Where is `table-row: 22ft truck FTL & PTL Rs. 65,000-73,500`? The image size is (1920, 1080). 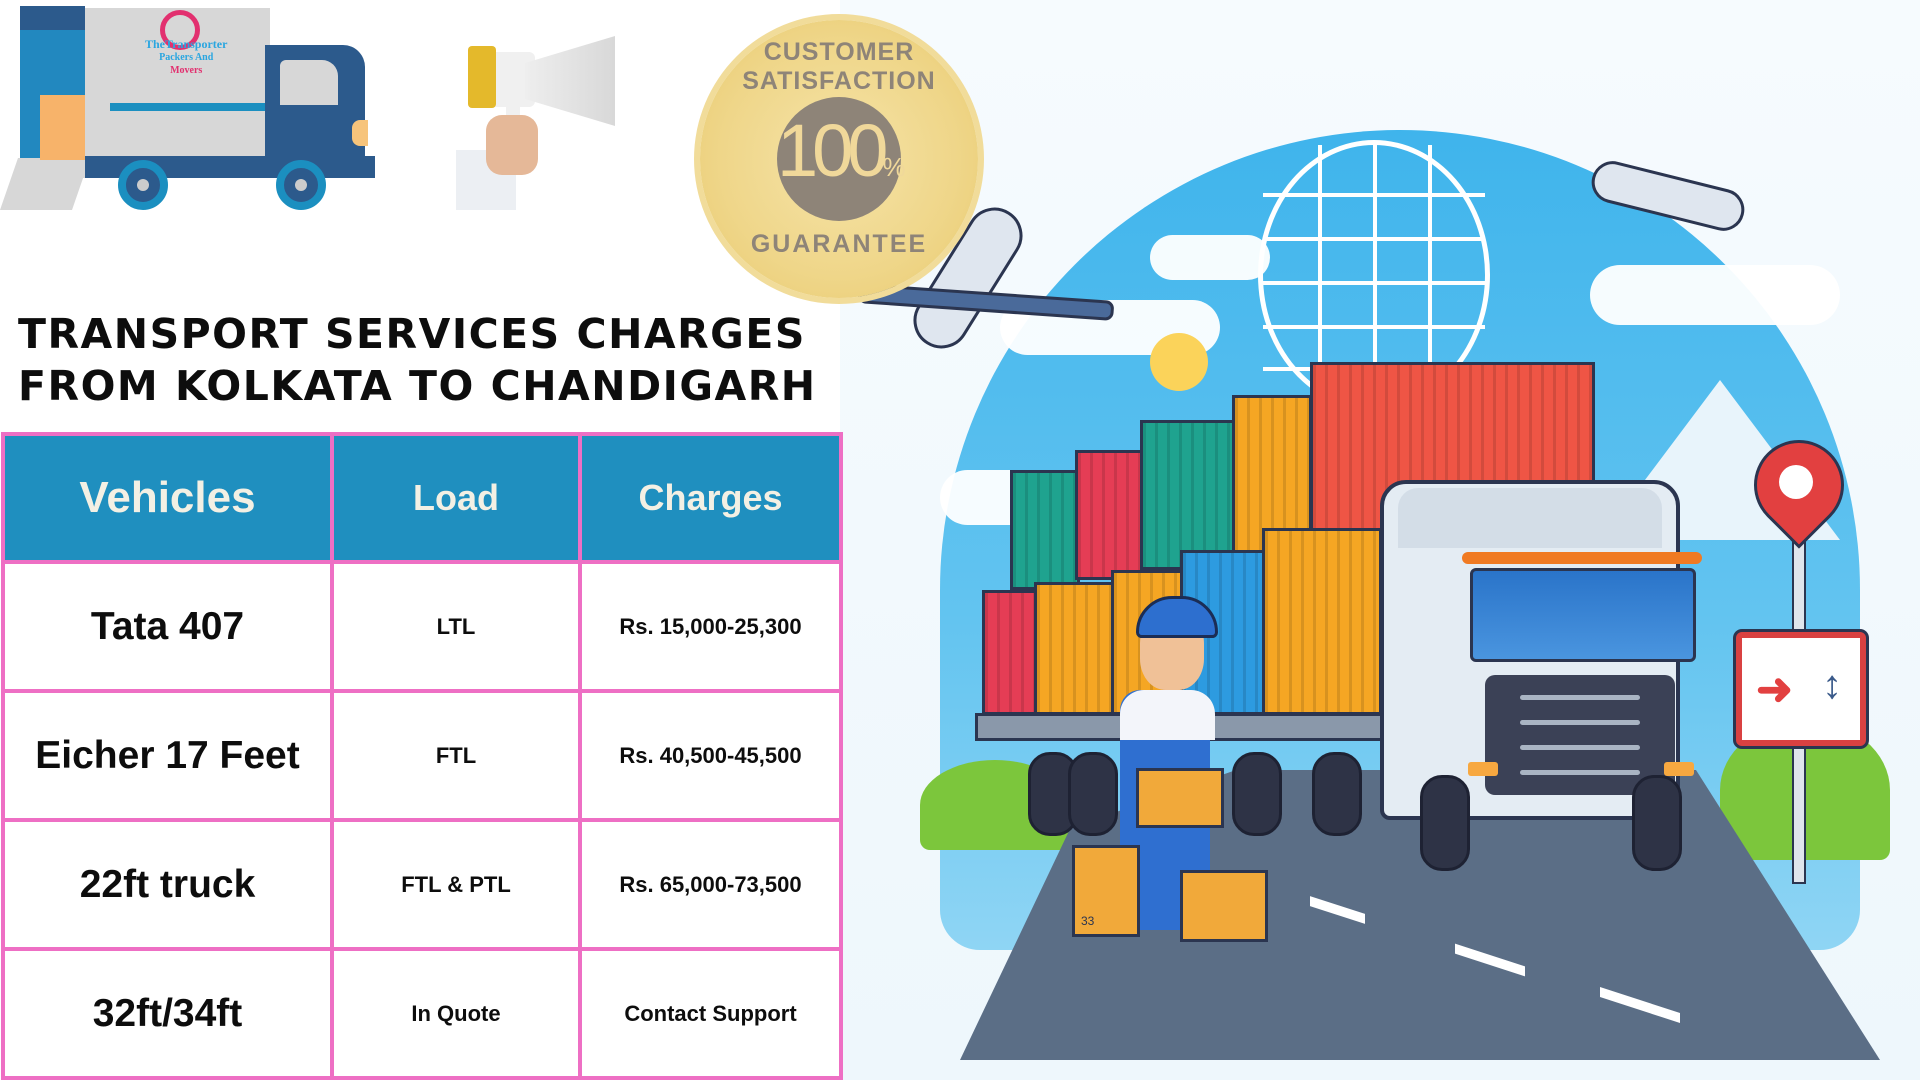
table-row: 22ft truck FTL & PTL Rs. 65,000-73,500 is located at coordinates (422, 884).